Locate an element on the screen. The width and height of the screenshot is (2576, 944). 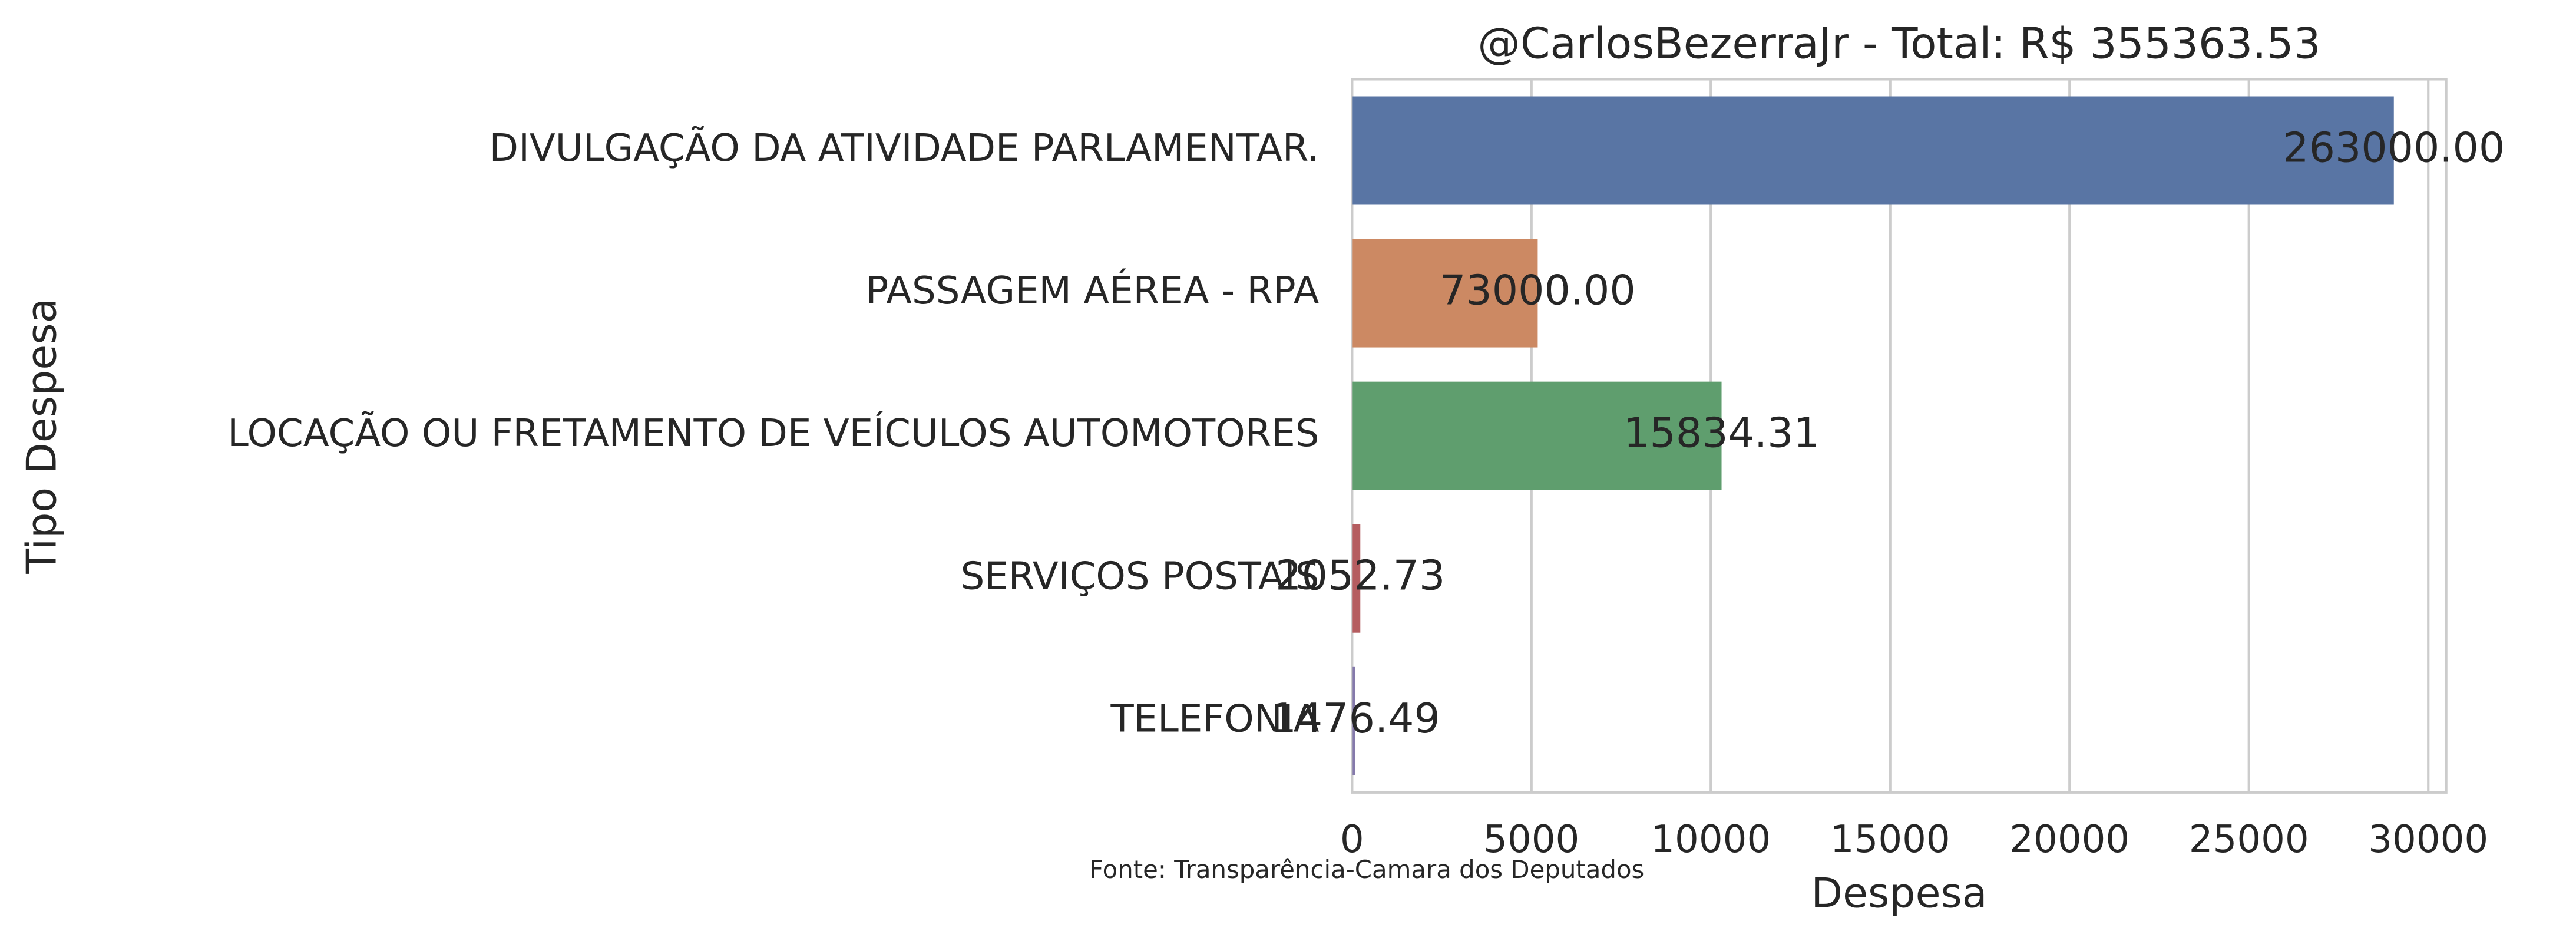
x-tick-label: 25000 is located at coordinates (2249, 839).